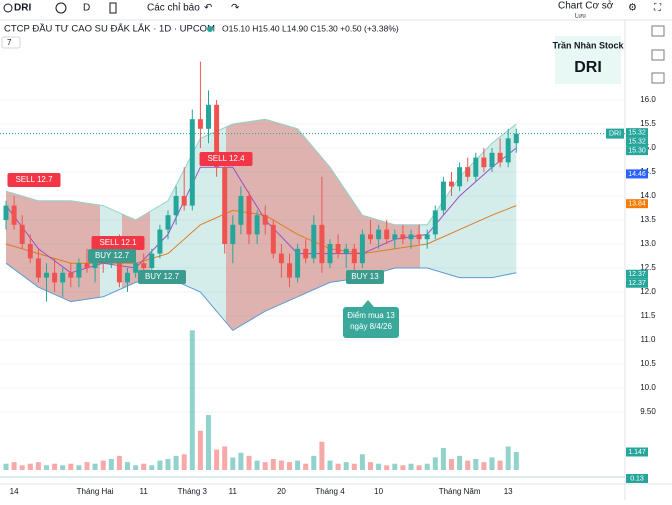  Describe the element at coordinates (648, 123) in the screenshot. I see `y-tick-label: 15.5` at that location.